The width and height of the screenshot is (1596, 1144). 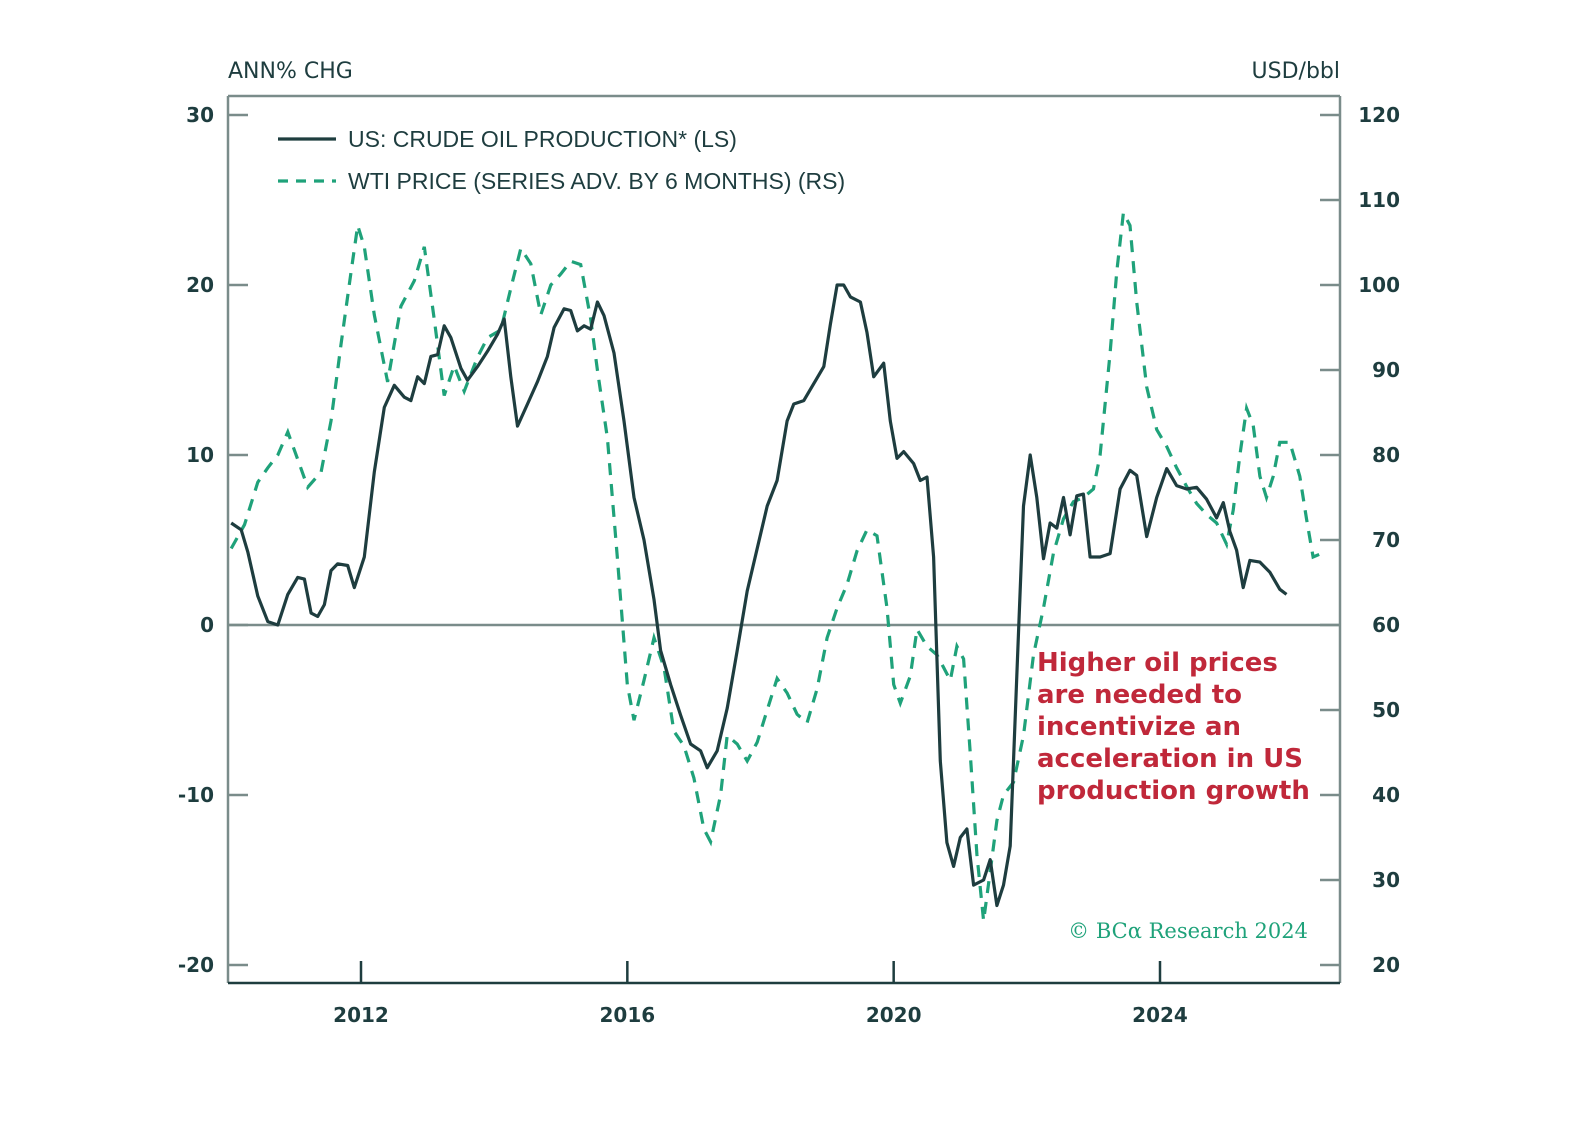 What do you see at coordinates (1157, 663) in the screenshot?
I see `annotation-line: Higher oil prices` at bounding box center [1157, 663].